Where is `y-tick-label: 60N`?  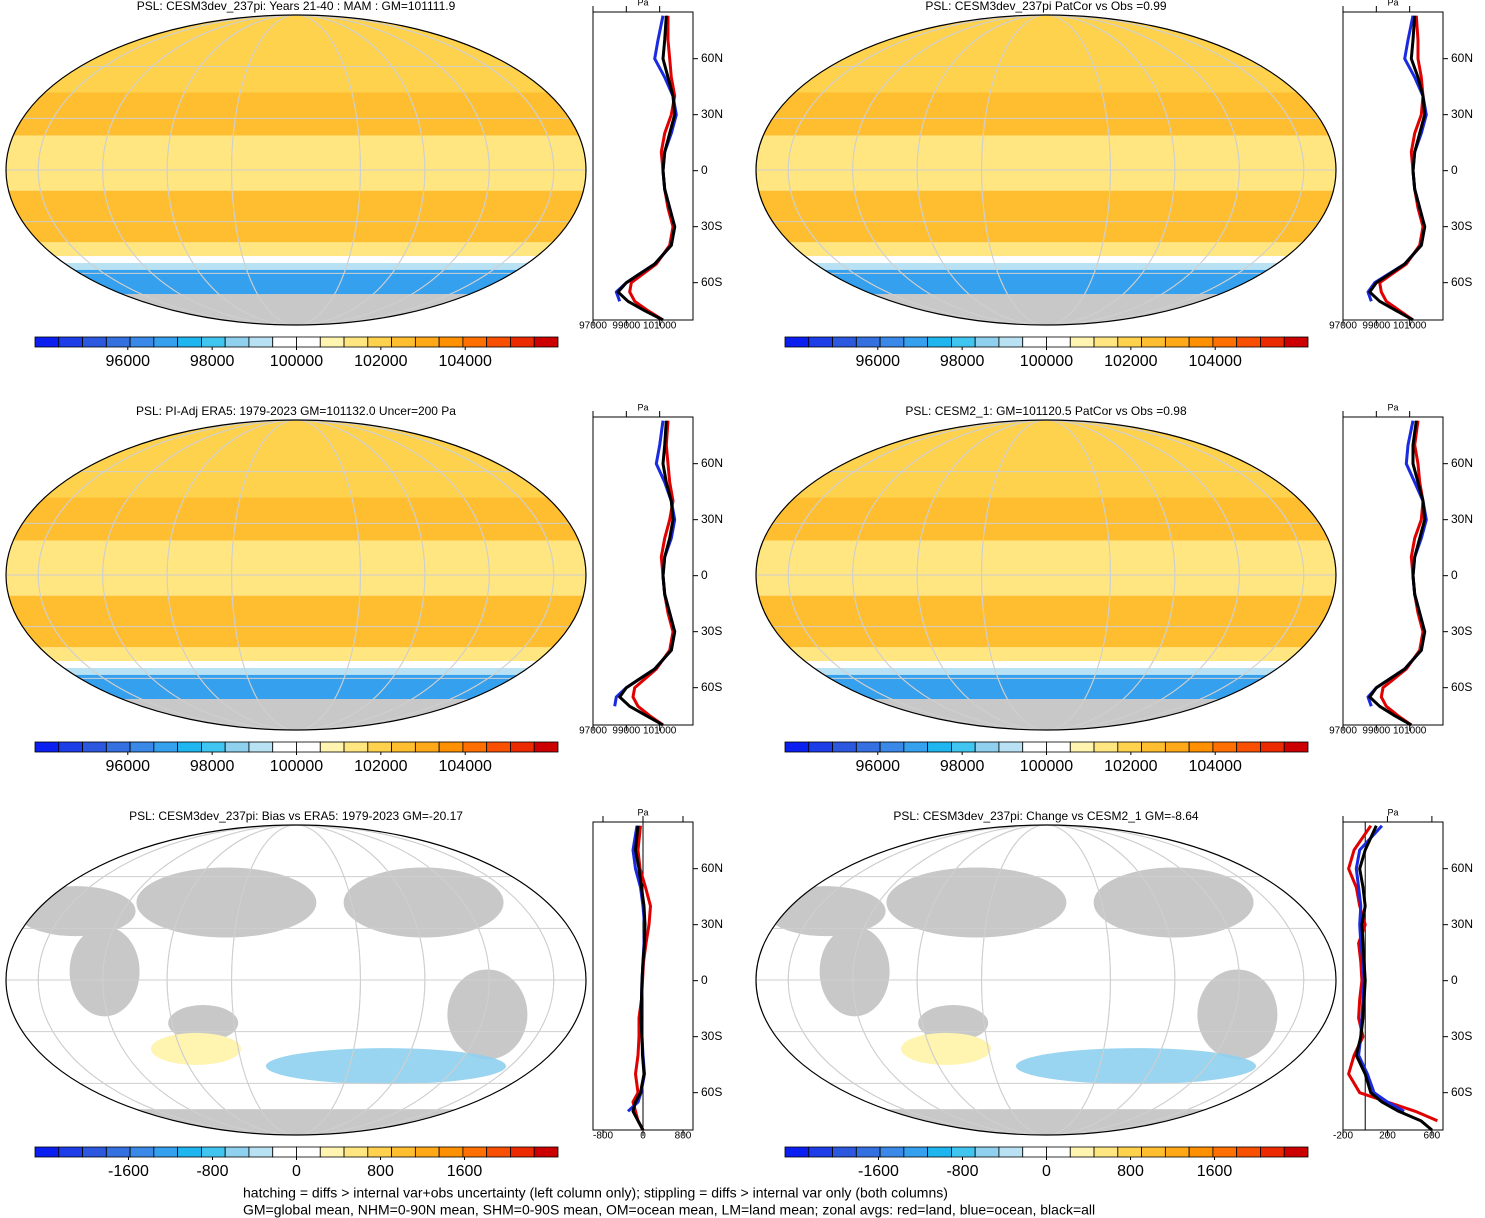 y-tick-label: 60N is located at coordinates (1462, 868).